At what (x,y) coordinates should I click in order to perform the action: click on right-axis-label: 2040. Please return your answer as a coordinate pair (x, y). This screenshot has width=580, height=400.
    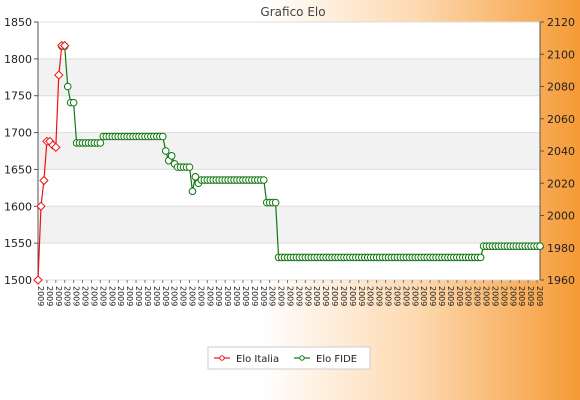
    Looking at the image, I should click on (561, 151).